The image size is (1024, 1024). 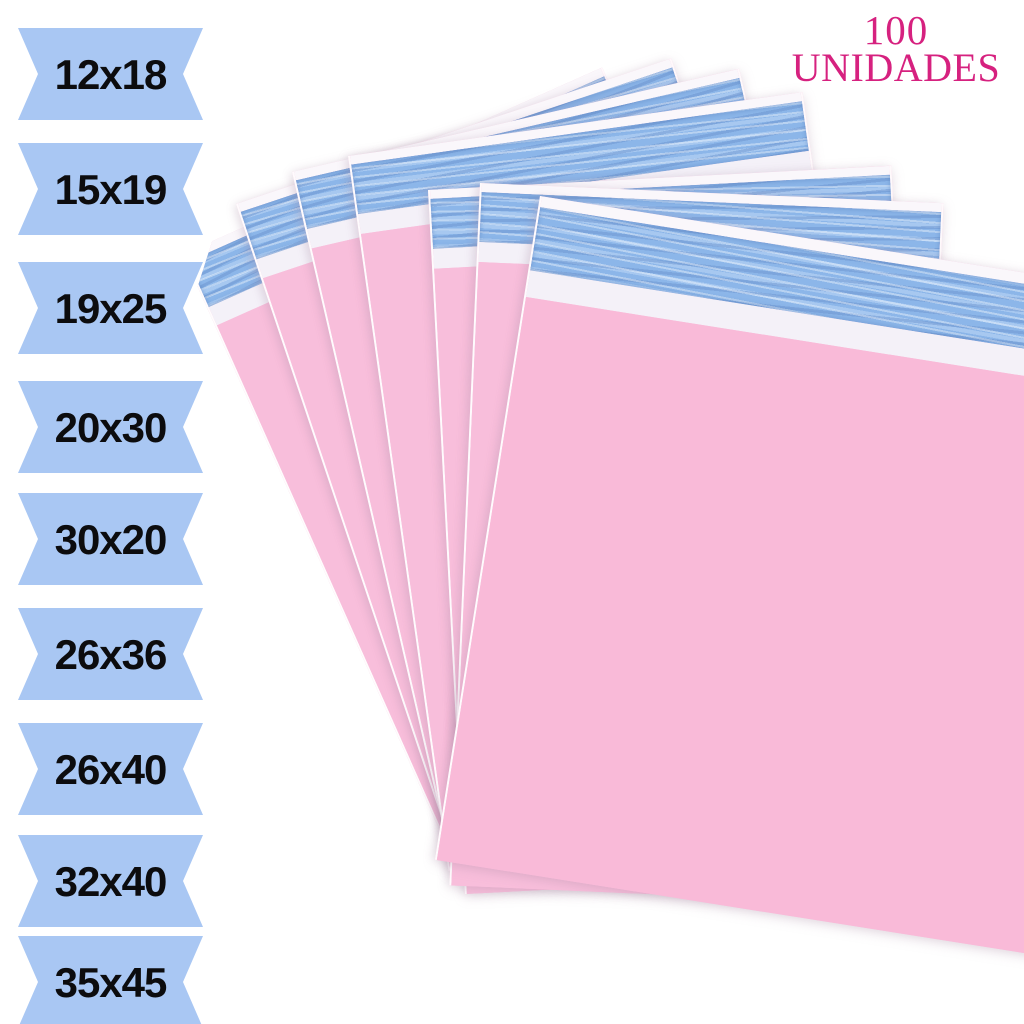 I want to click on size-ribbon: 30x20, so click(x=110, y=539).